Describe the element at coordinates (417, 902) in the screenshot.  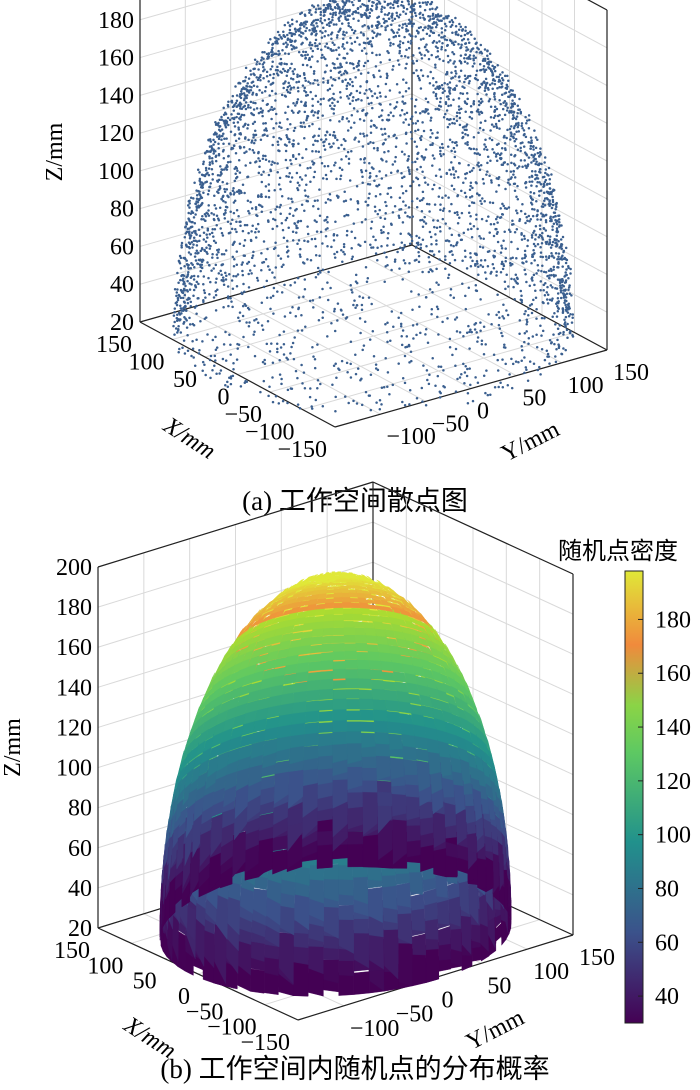
I see `surface-patch` at that location.